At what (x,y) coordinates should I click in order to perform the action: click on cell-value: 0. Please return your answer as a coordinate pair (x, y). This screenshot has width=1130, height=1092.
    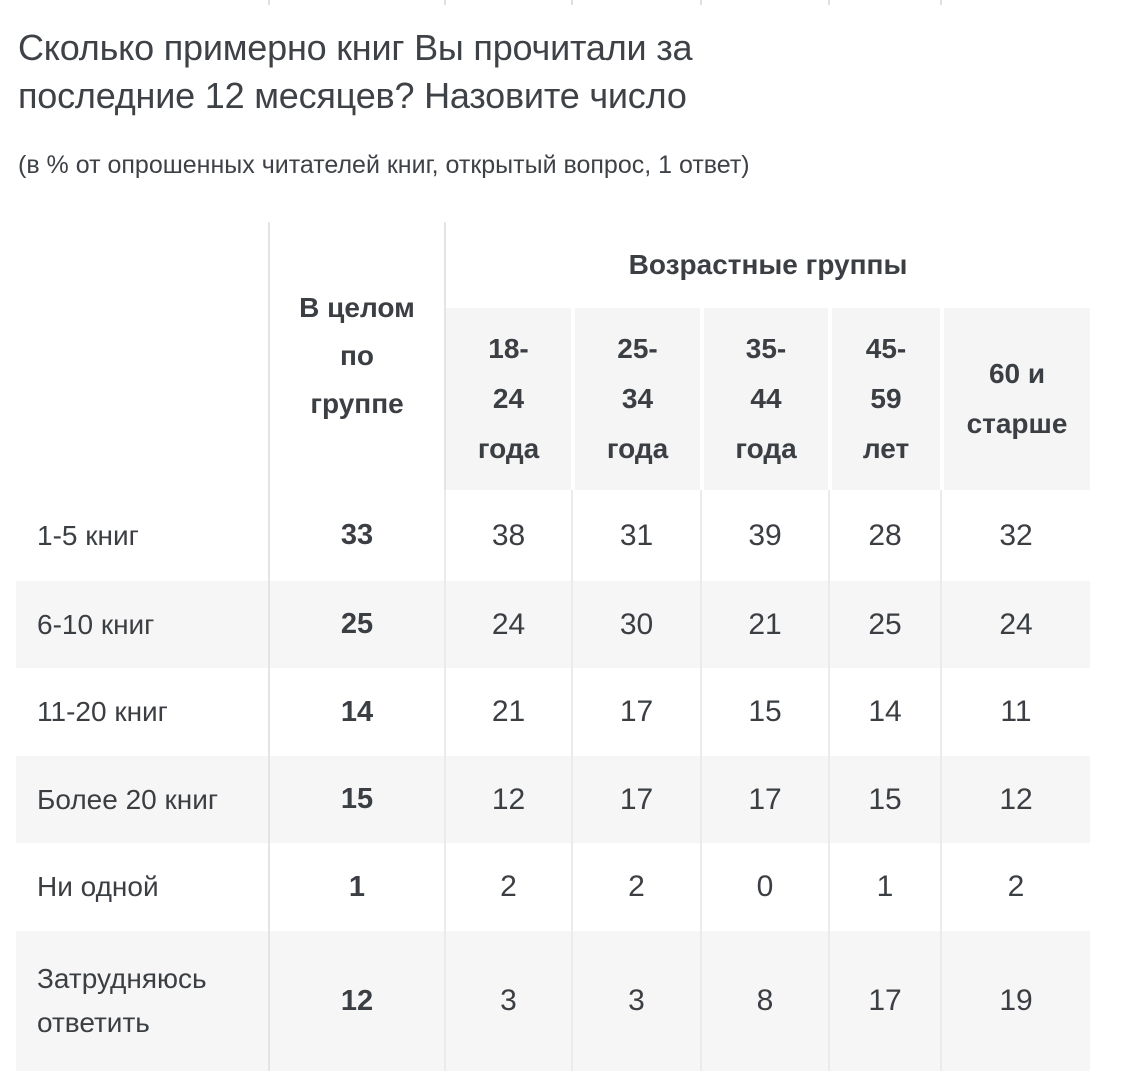
    Looking at the image, I should click on (764, 887).